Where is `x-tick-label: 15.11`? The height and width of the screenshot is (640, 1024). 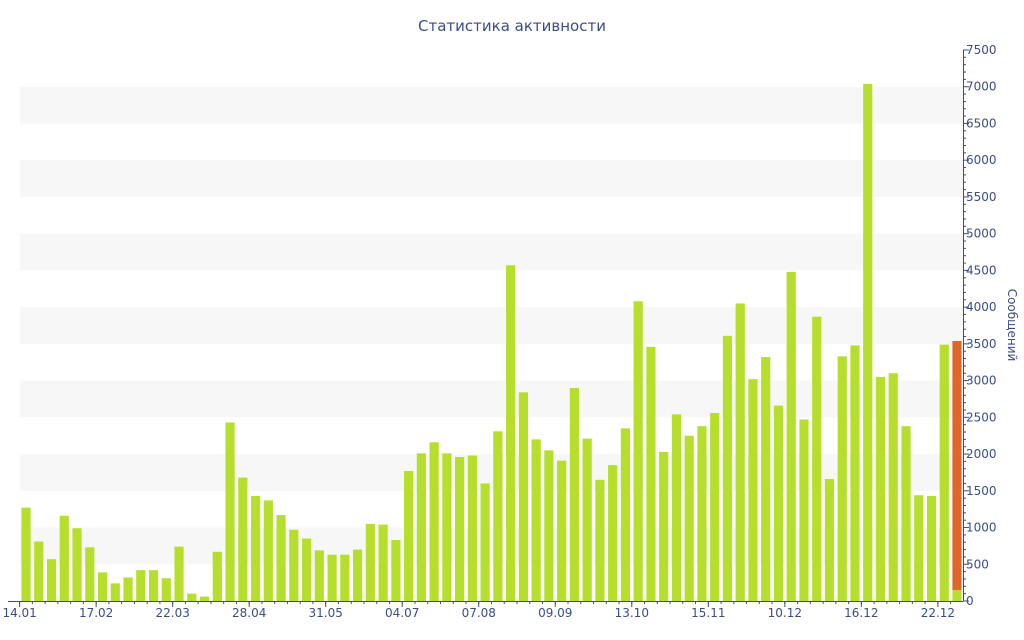
x-tick-label: 15.11 is located at coordinates (708, 613).